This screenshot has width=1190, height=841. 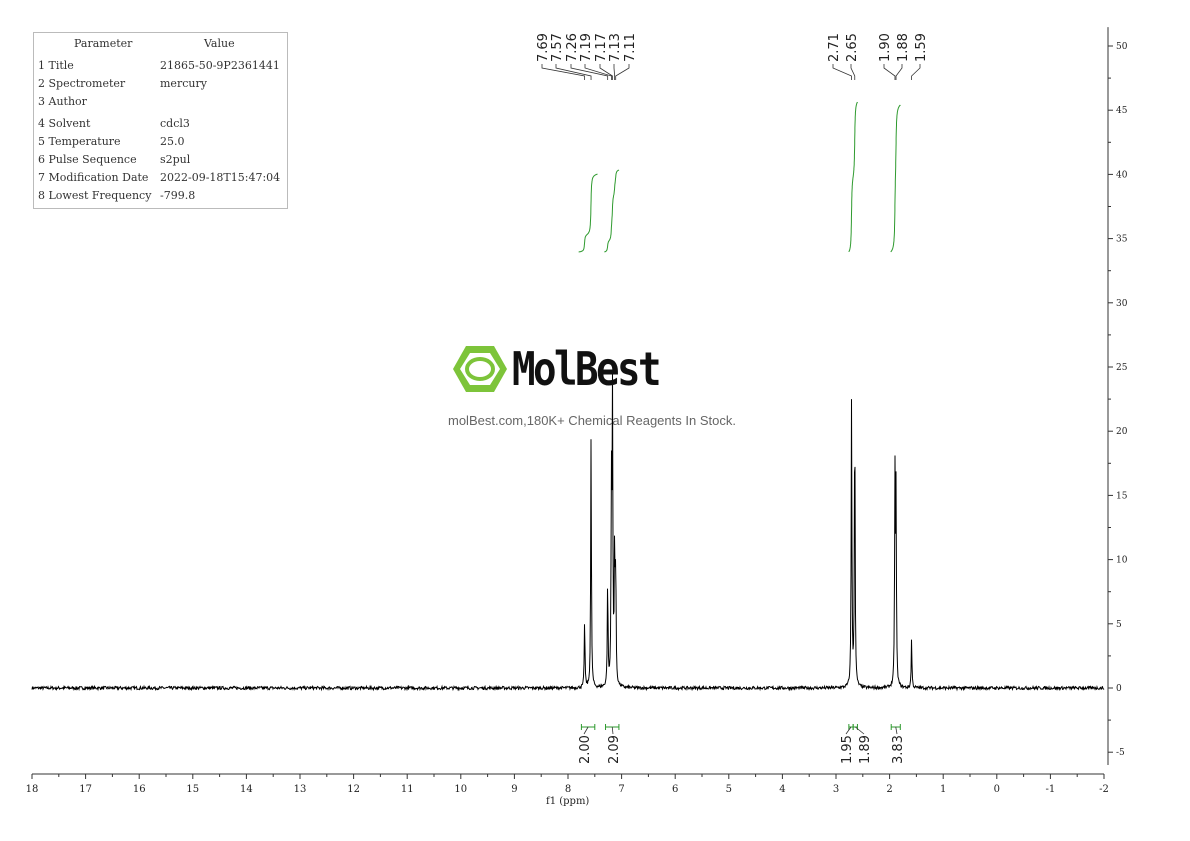 What do you see at coordinates (1119, 625) in the screenshot?
I see `y-tick-label: 5` at bounding box center [1119, 625].